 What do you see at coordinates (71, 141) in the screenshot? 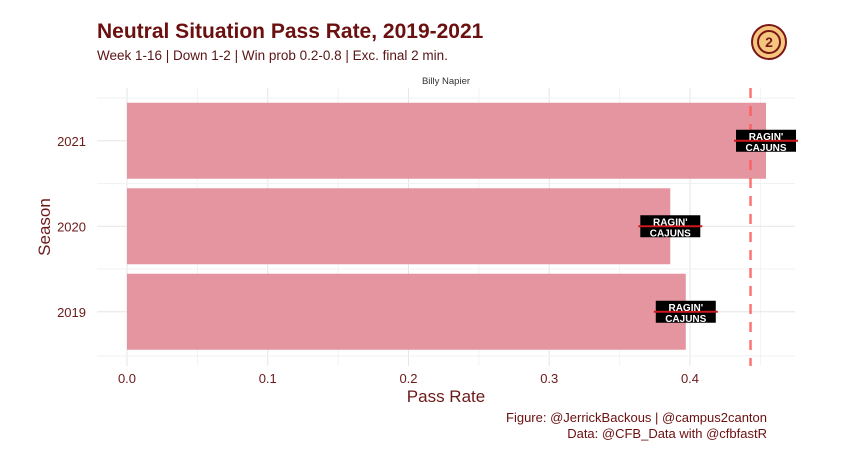
I see `y-tick-label: 2021` at bounding box center [71, 141].